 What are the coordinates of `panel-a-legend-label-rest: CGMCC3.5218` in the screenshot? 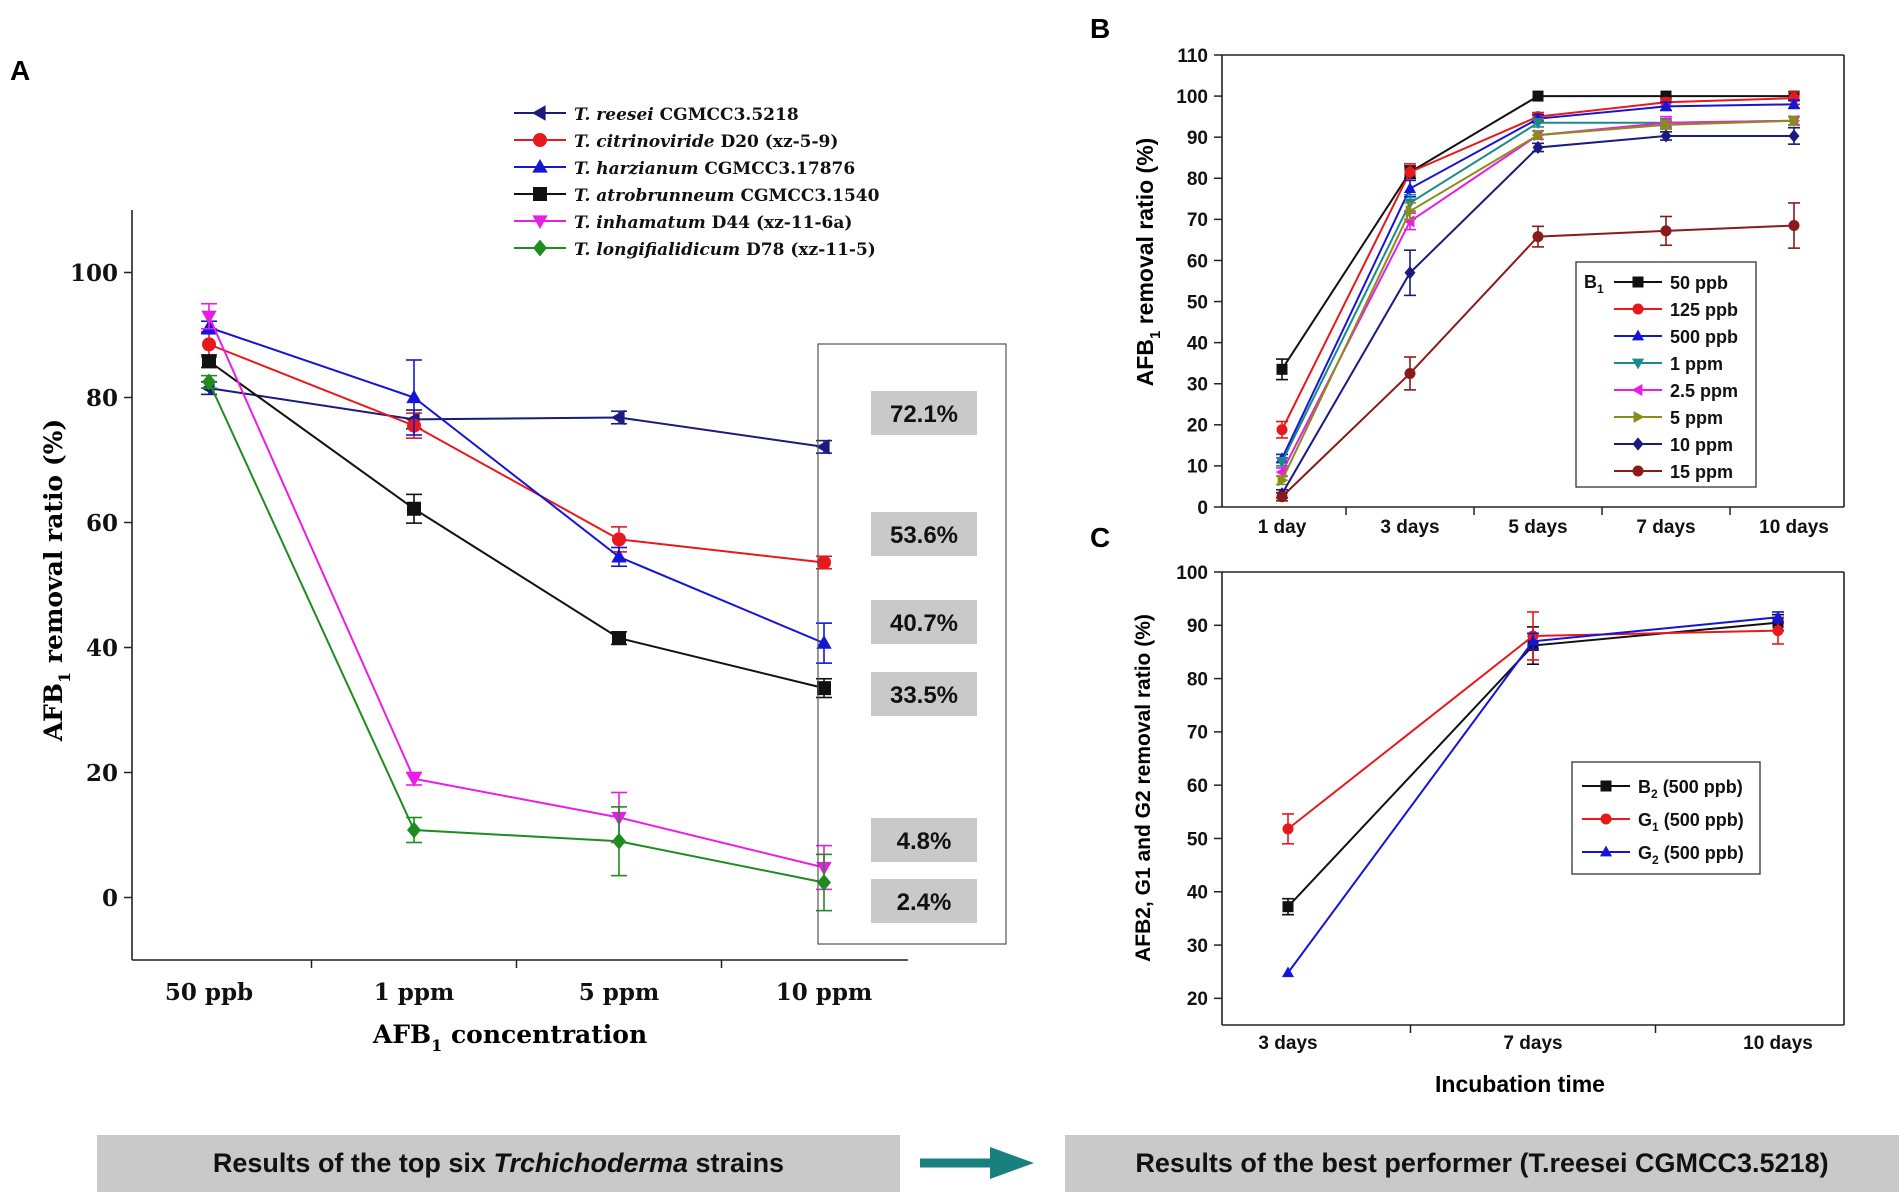 It's located at (726, 115).